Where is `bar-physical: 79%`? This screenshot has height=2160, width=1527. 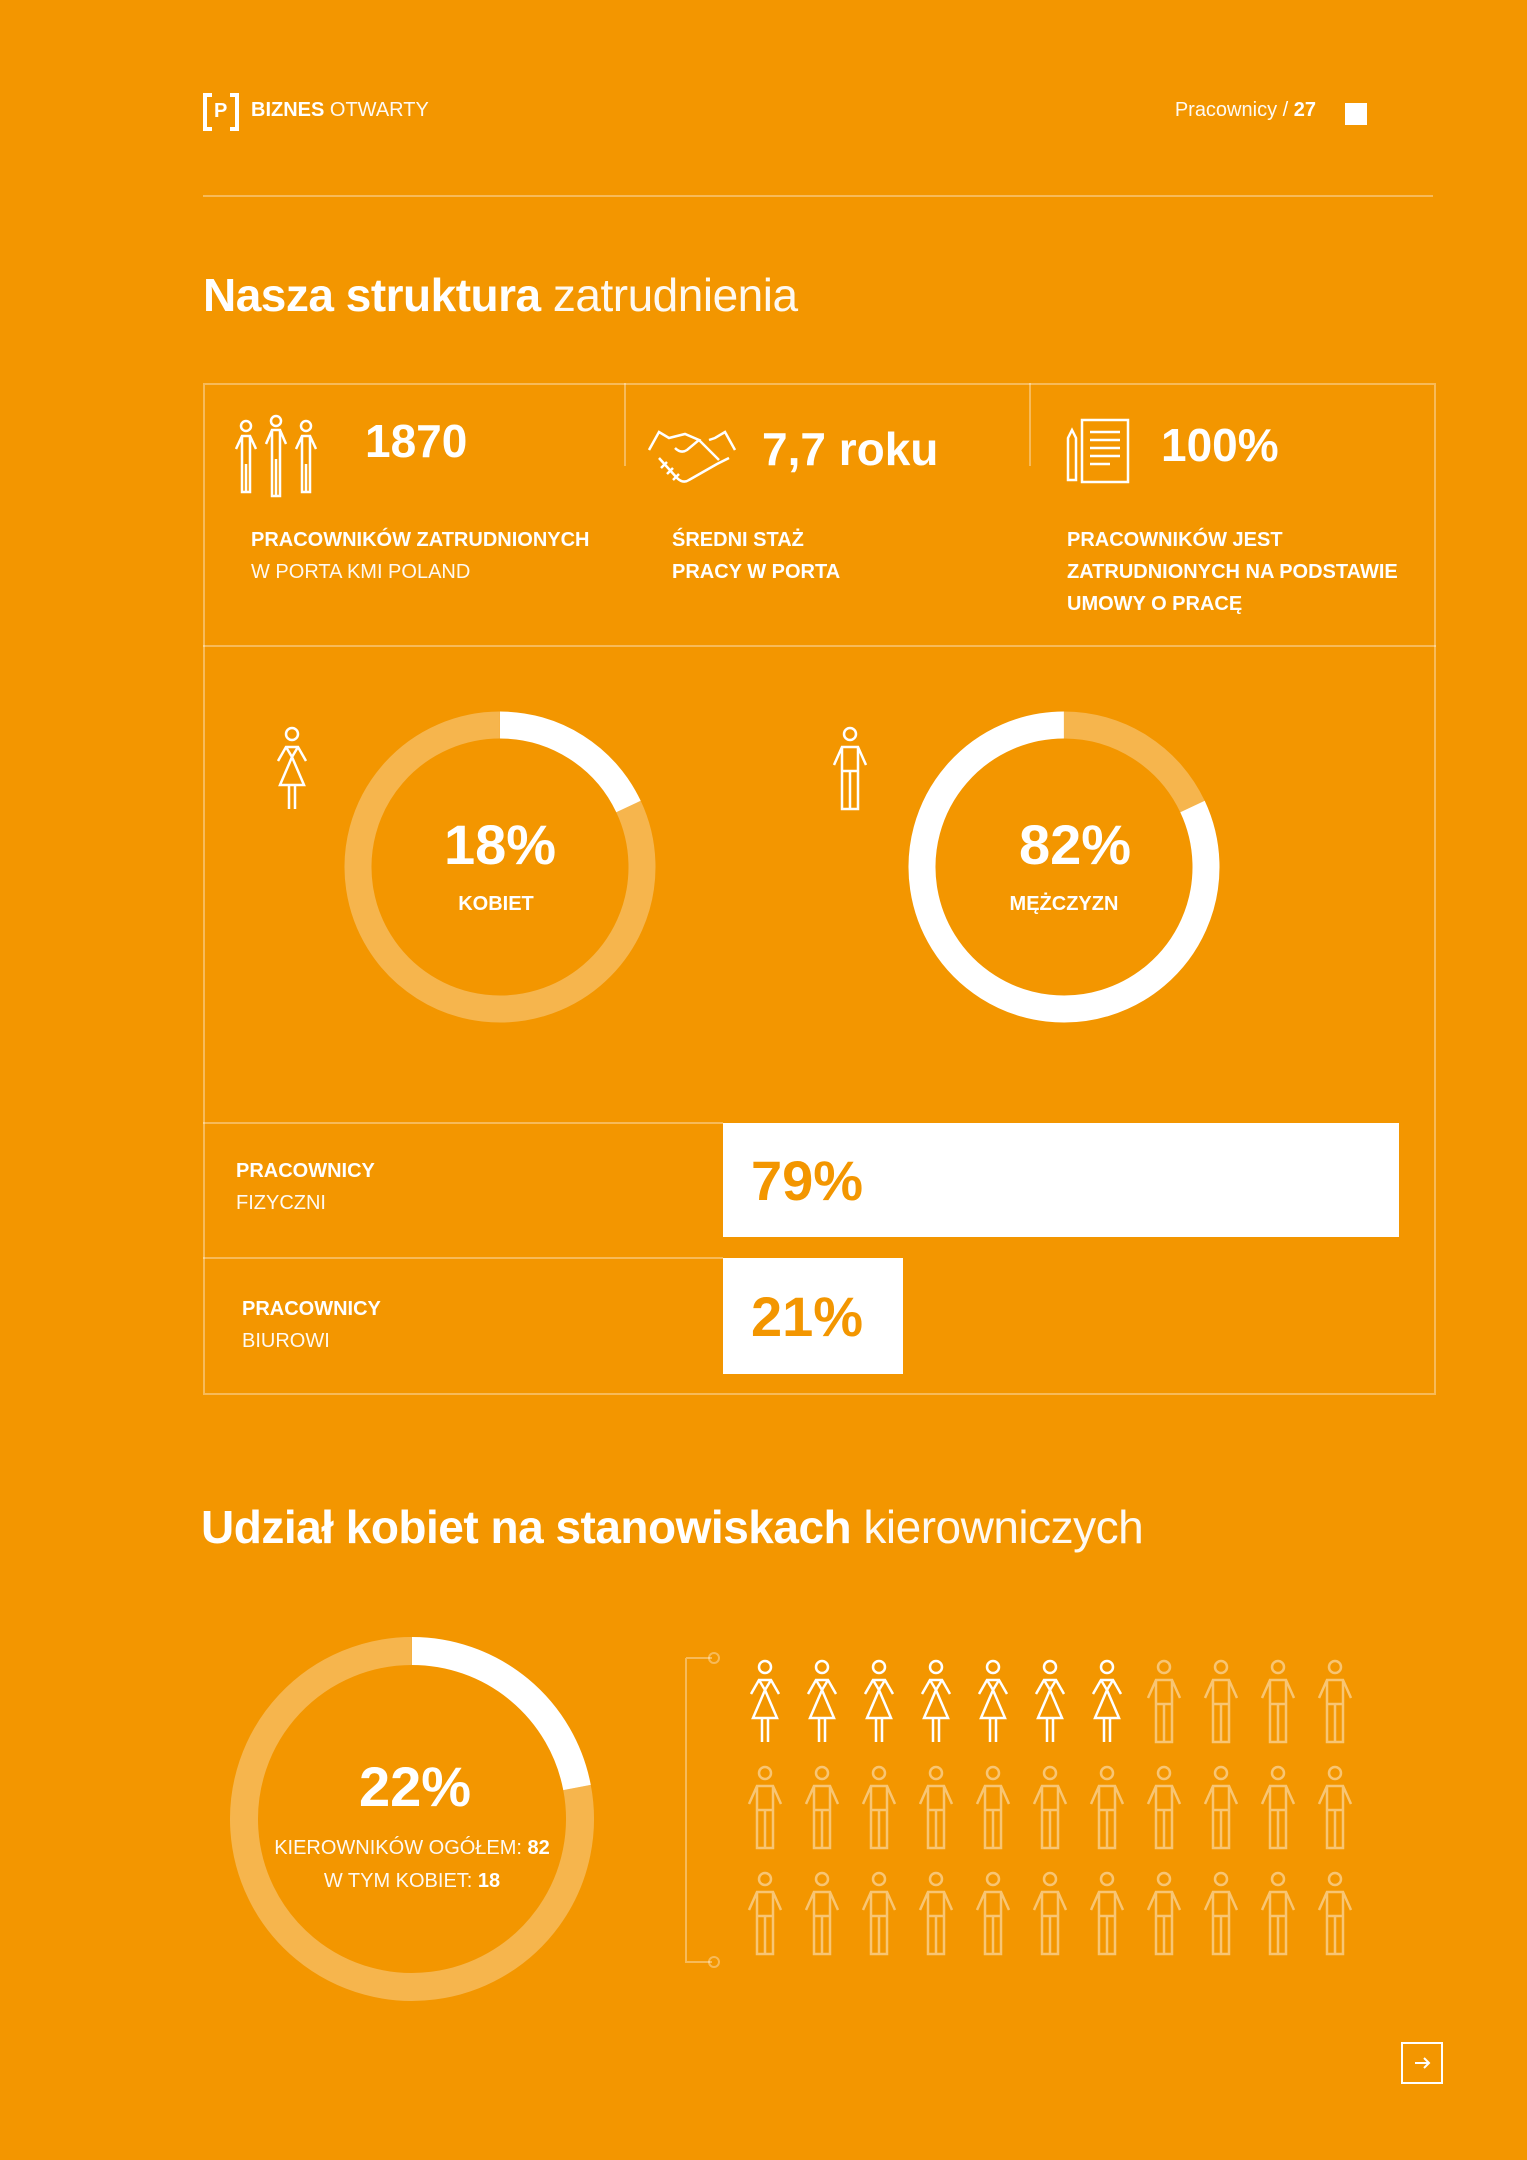
bar-physical: 79% is located at coordinates (1061, 1180).